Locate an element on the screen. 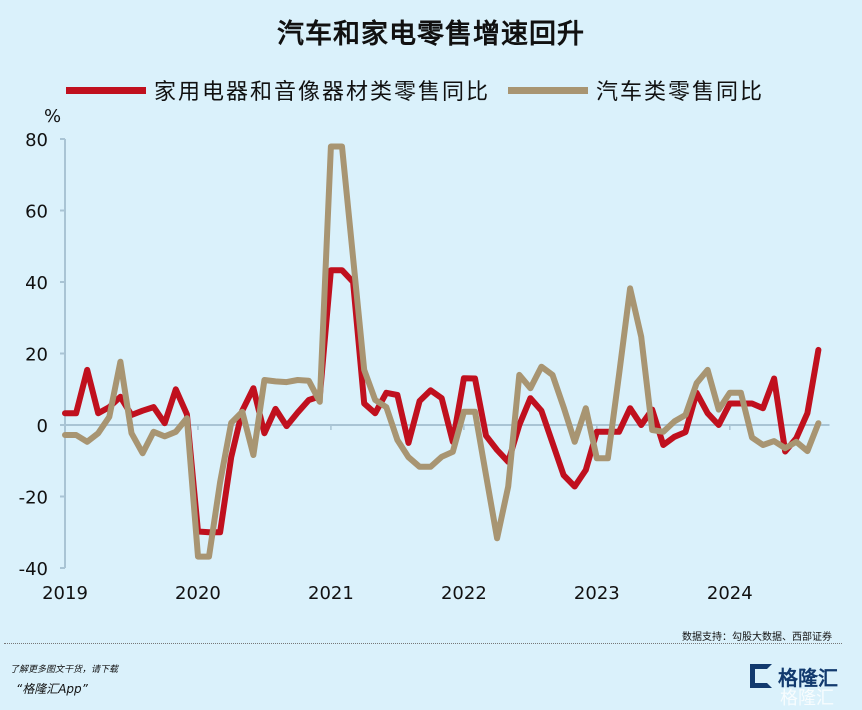 This screenshot has width=862, height=710. logo-watermark: 格隆汇 is located at coordinates (807, 697).